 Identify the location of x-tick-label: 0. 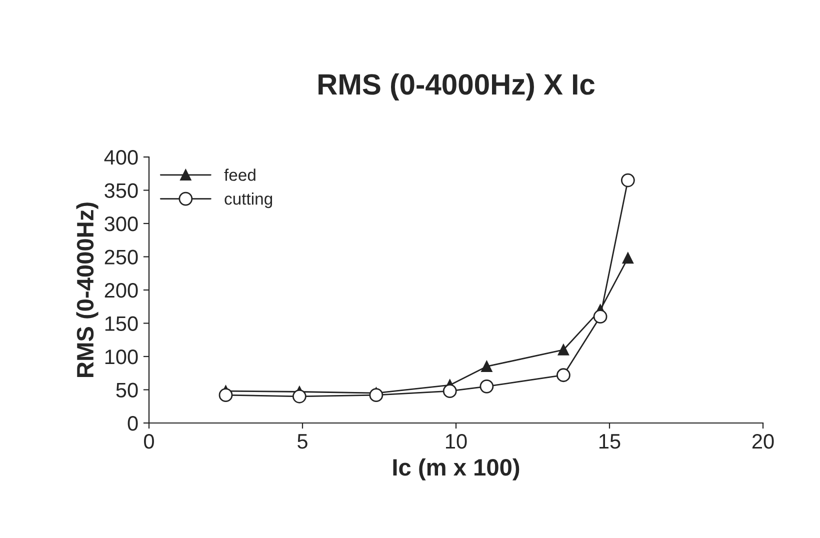
(149, 441).